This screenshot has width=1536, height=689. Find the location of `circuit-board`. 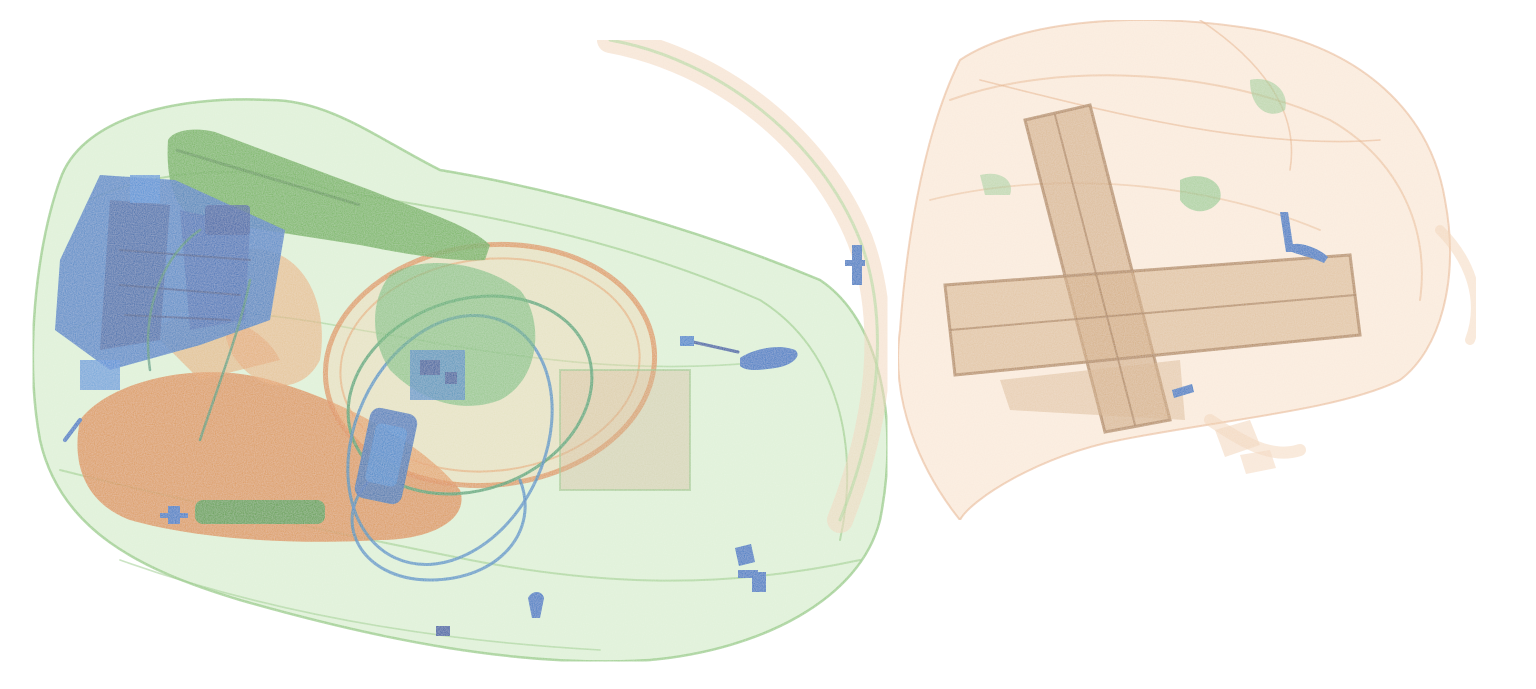

circuit-board is located at coordinates (455, 334).